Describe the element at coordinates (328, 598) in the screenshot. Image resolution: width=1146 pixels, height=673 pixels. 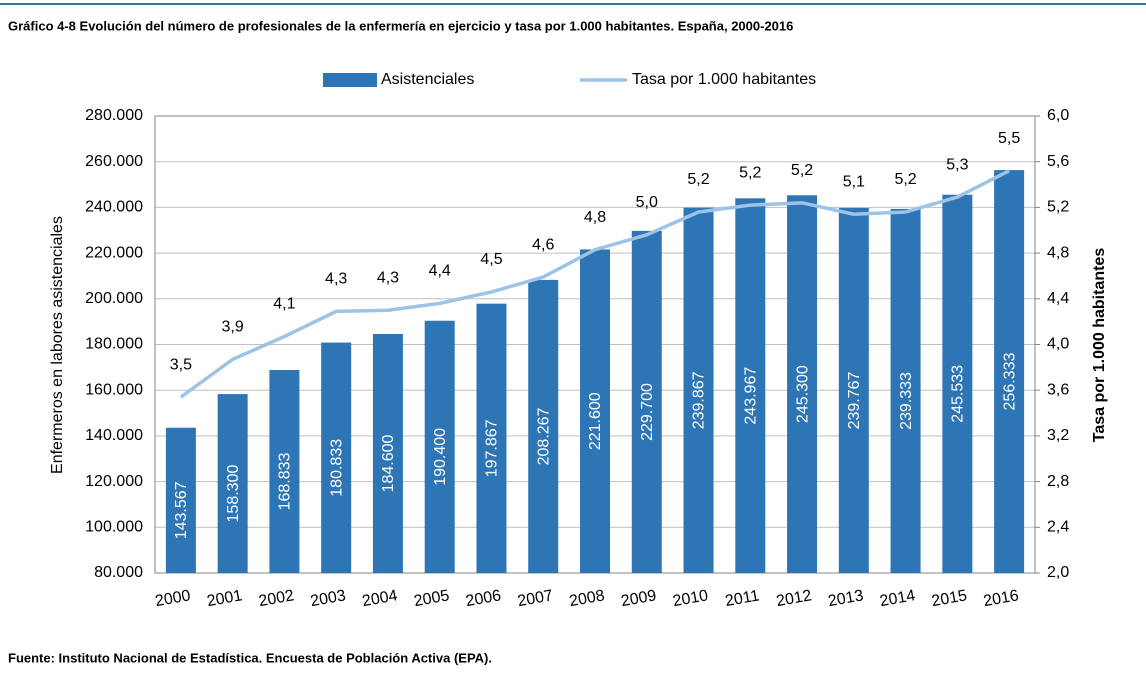
I see `x-tick-label: 2003` at that location.